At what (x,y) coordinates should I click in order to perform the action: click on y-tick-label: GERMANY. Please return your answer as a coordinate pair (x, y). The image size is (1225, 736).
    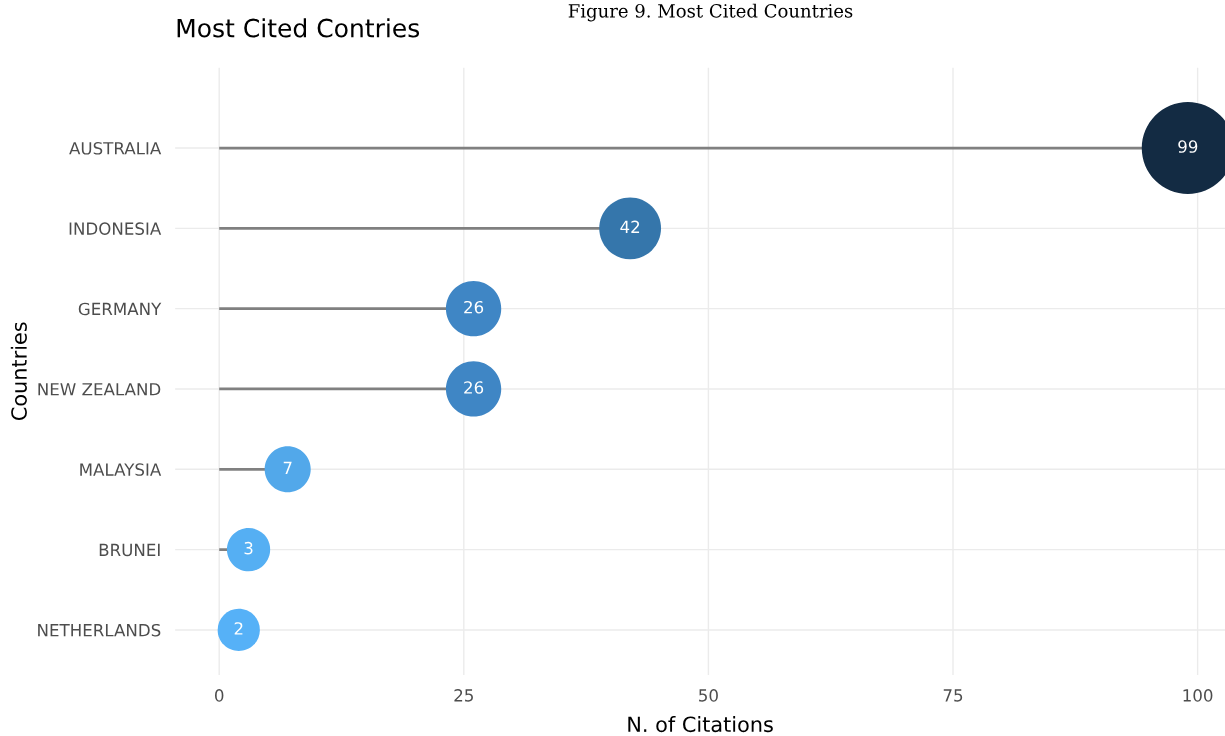
    Looking at the image, I should click on (120, 309).